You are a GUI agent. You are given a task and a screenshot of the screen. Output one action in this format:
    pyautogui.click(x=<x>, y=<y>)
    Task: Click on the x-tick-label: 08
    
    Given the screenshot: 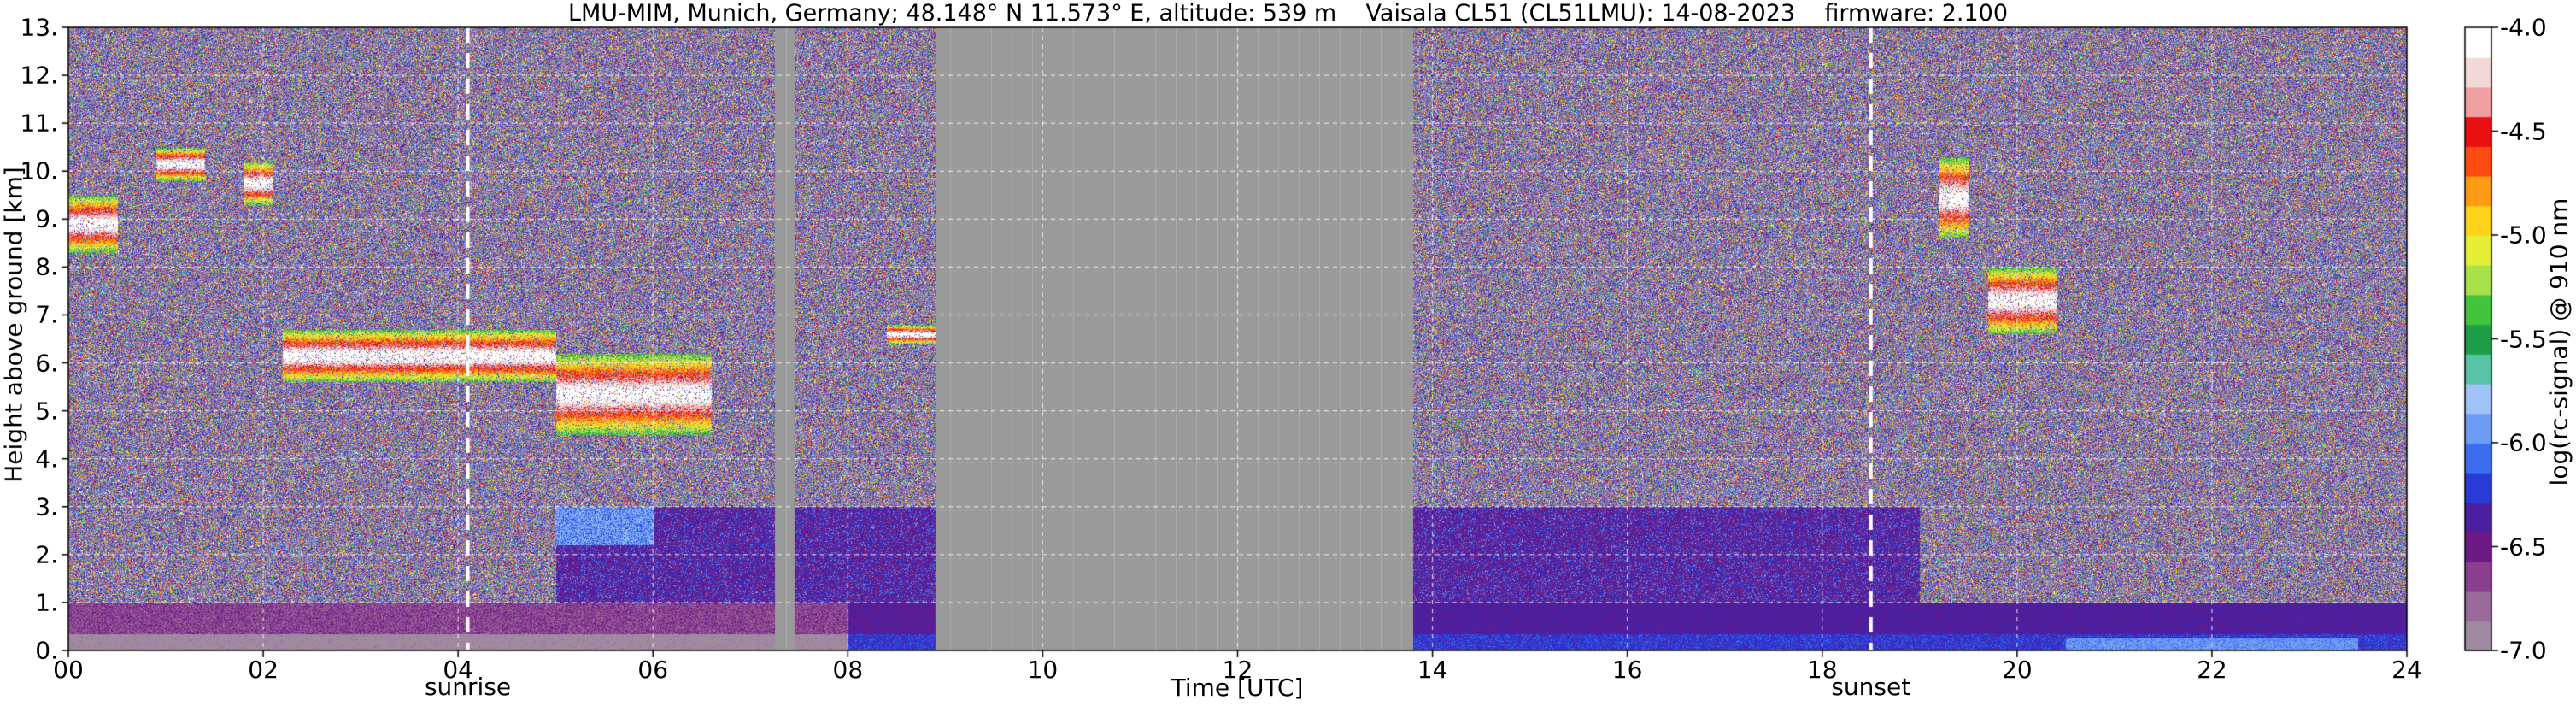 What is the action you would take?
    pyautogui.click(x=848, y=670)
    